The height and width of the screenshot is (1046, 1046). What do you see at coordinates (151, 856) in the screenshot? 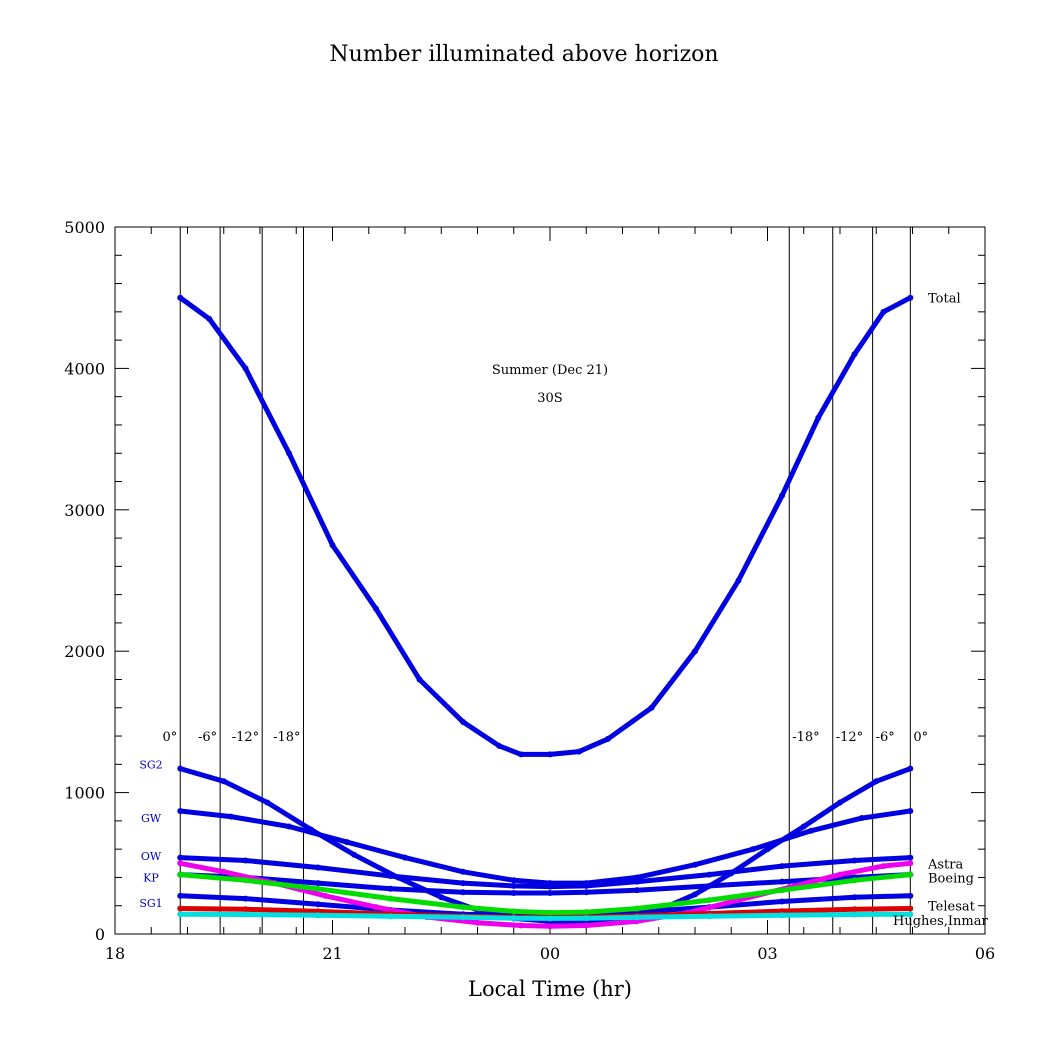
I see `left-series-label: OW` at bounding box center [151, 856].